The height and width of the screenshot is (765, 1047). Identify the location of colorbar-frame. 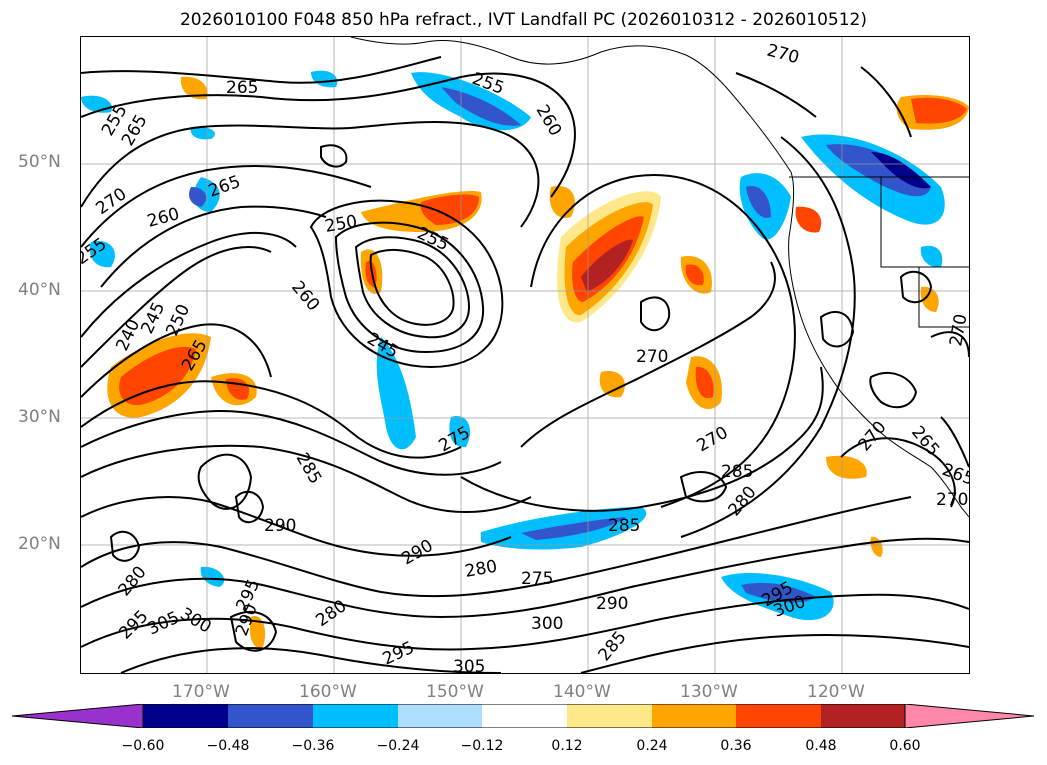
(524, 716).